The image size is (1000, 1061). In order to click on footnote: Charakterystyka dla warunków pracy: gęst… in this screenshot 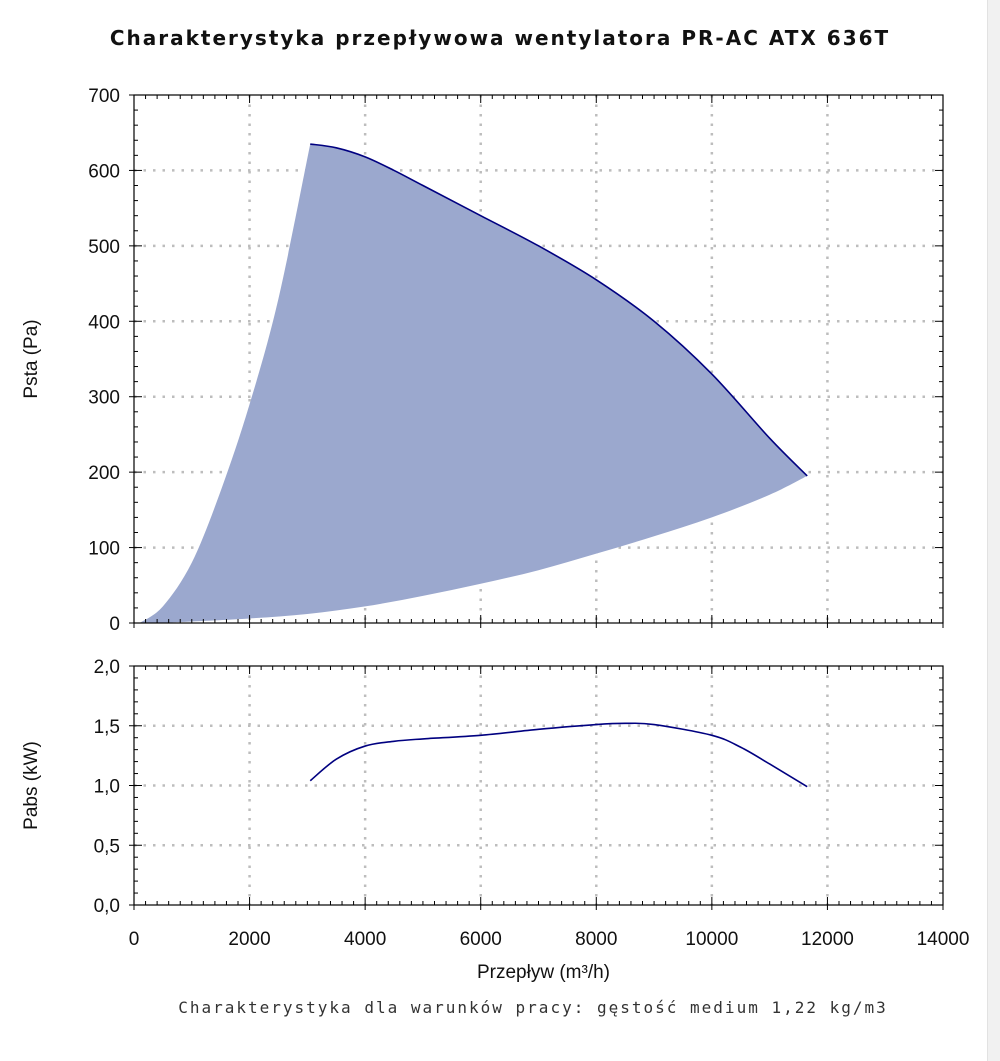, I will do `click(533, 1007)`.